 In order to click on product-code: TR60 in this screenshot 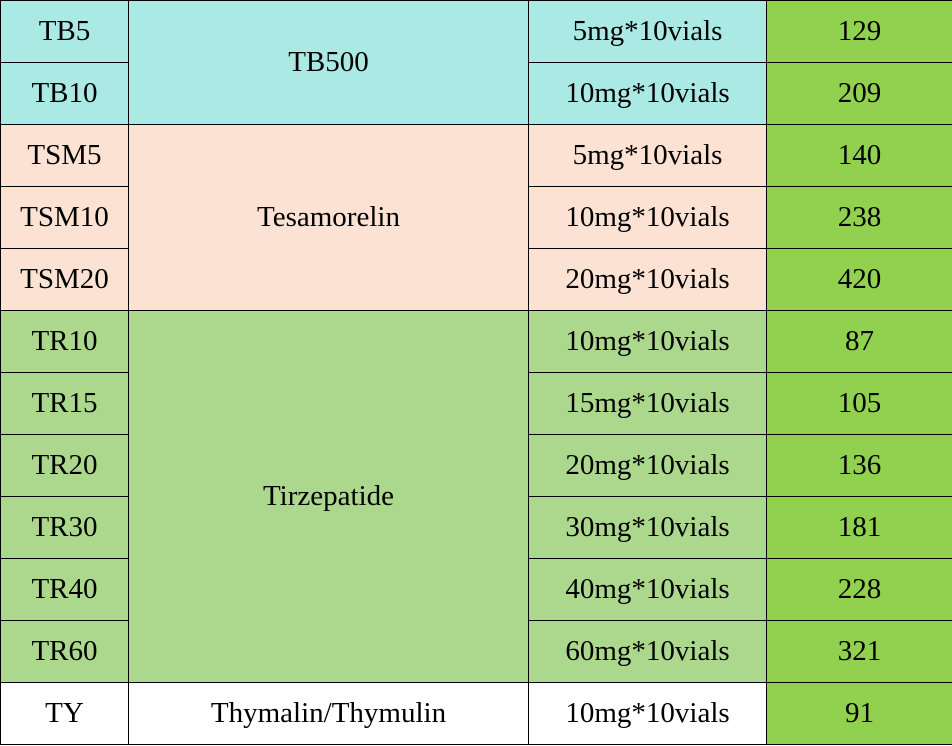, I will do `click(64, 651)`.